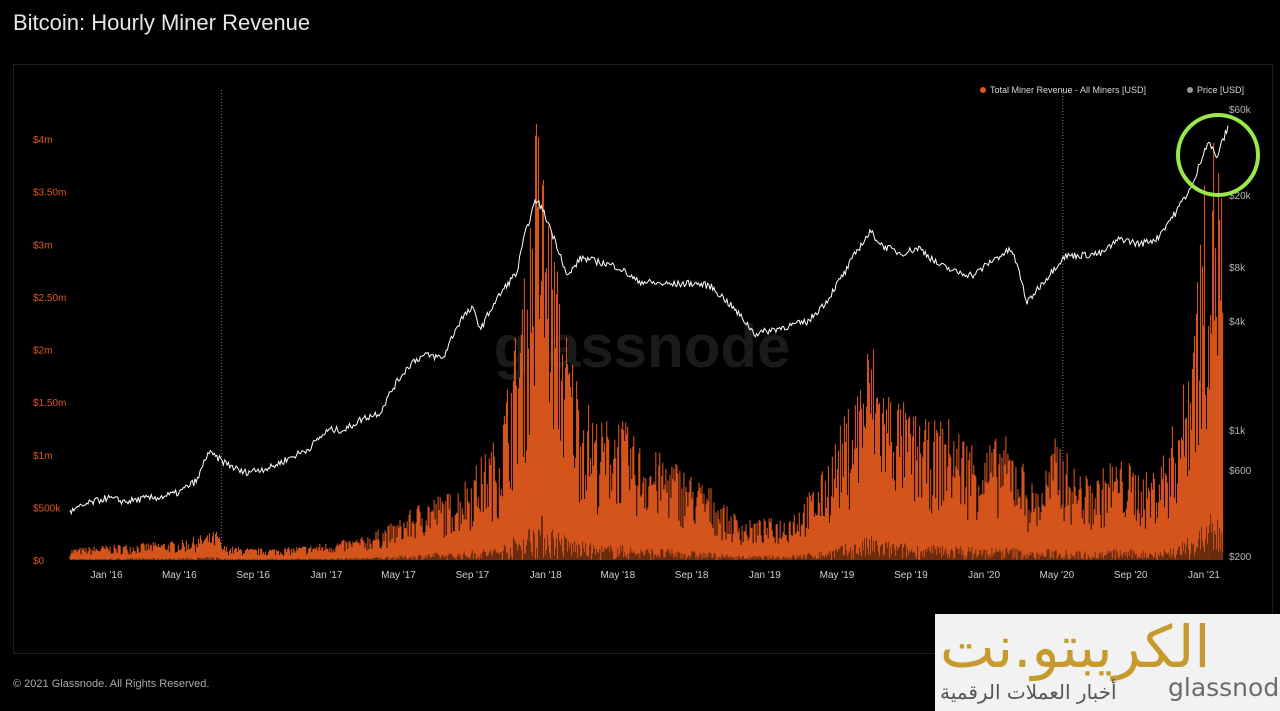  Describe the element at coordinates (42, 140) in the screenshot. I see `left-tick-label: $4m` at that location.